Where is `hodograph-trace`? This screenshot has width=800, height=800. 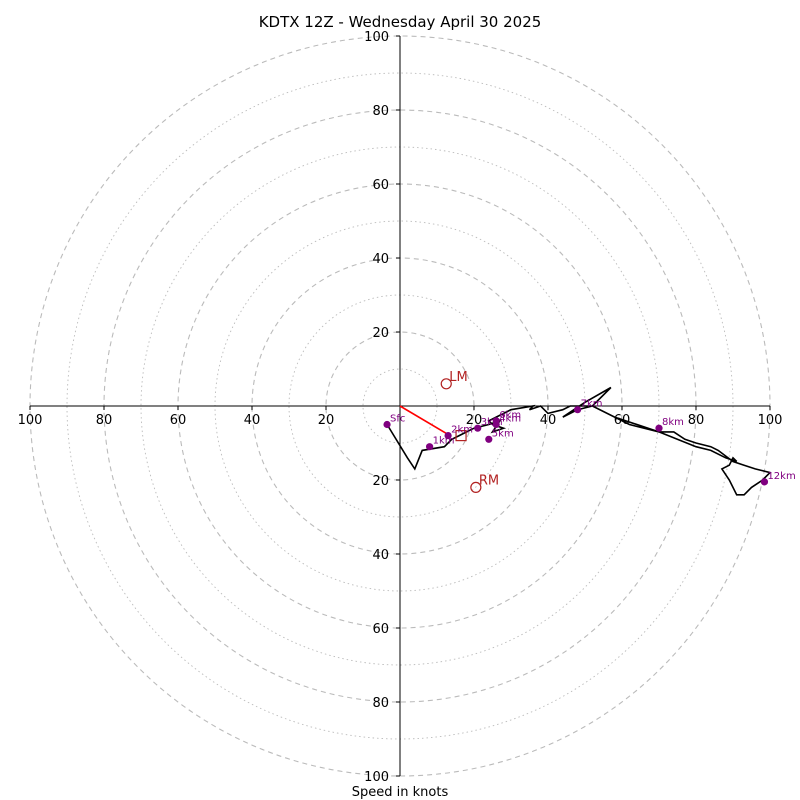 hodograph-trace is located at coordinates (579, 441).